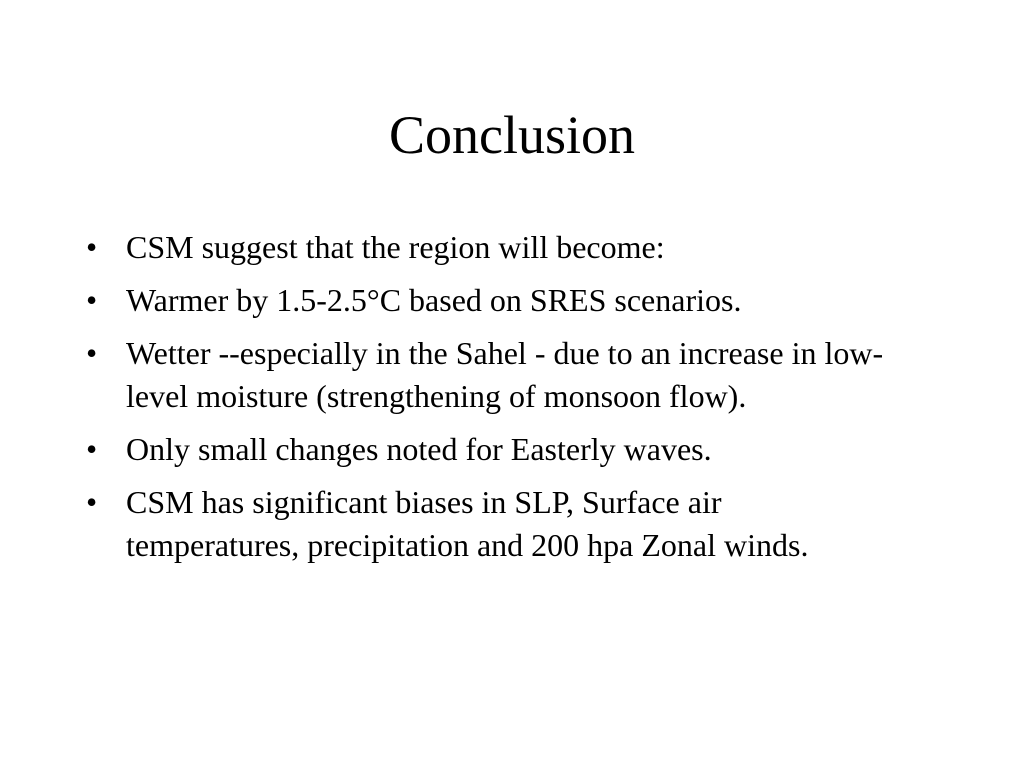  What do you see at coordinates (511, 135) in the screenshot?
I see `slide-title: Conclusion` at bounding box center [511, 135].